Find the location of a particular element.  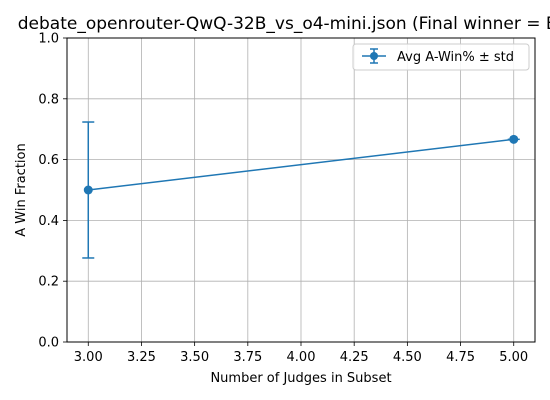

y-axis: 0.0 0.2 0.4 0.6 0.8 1.0 is located at coordinates (52, 191).